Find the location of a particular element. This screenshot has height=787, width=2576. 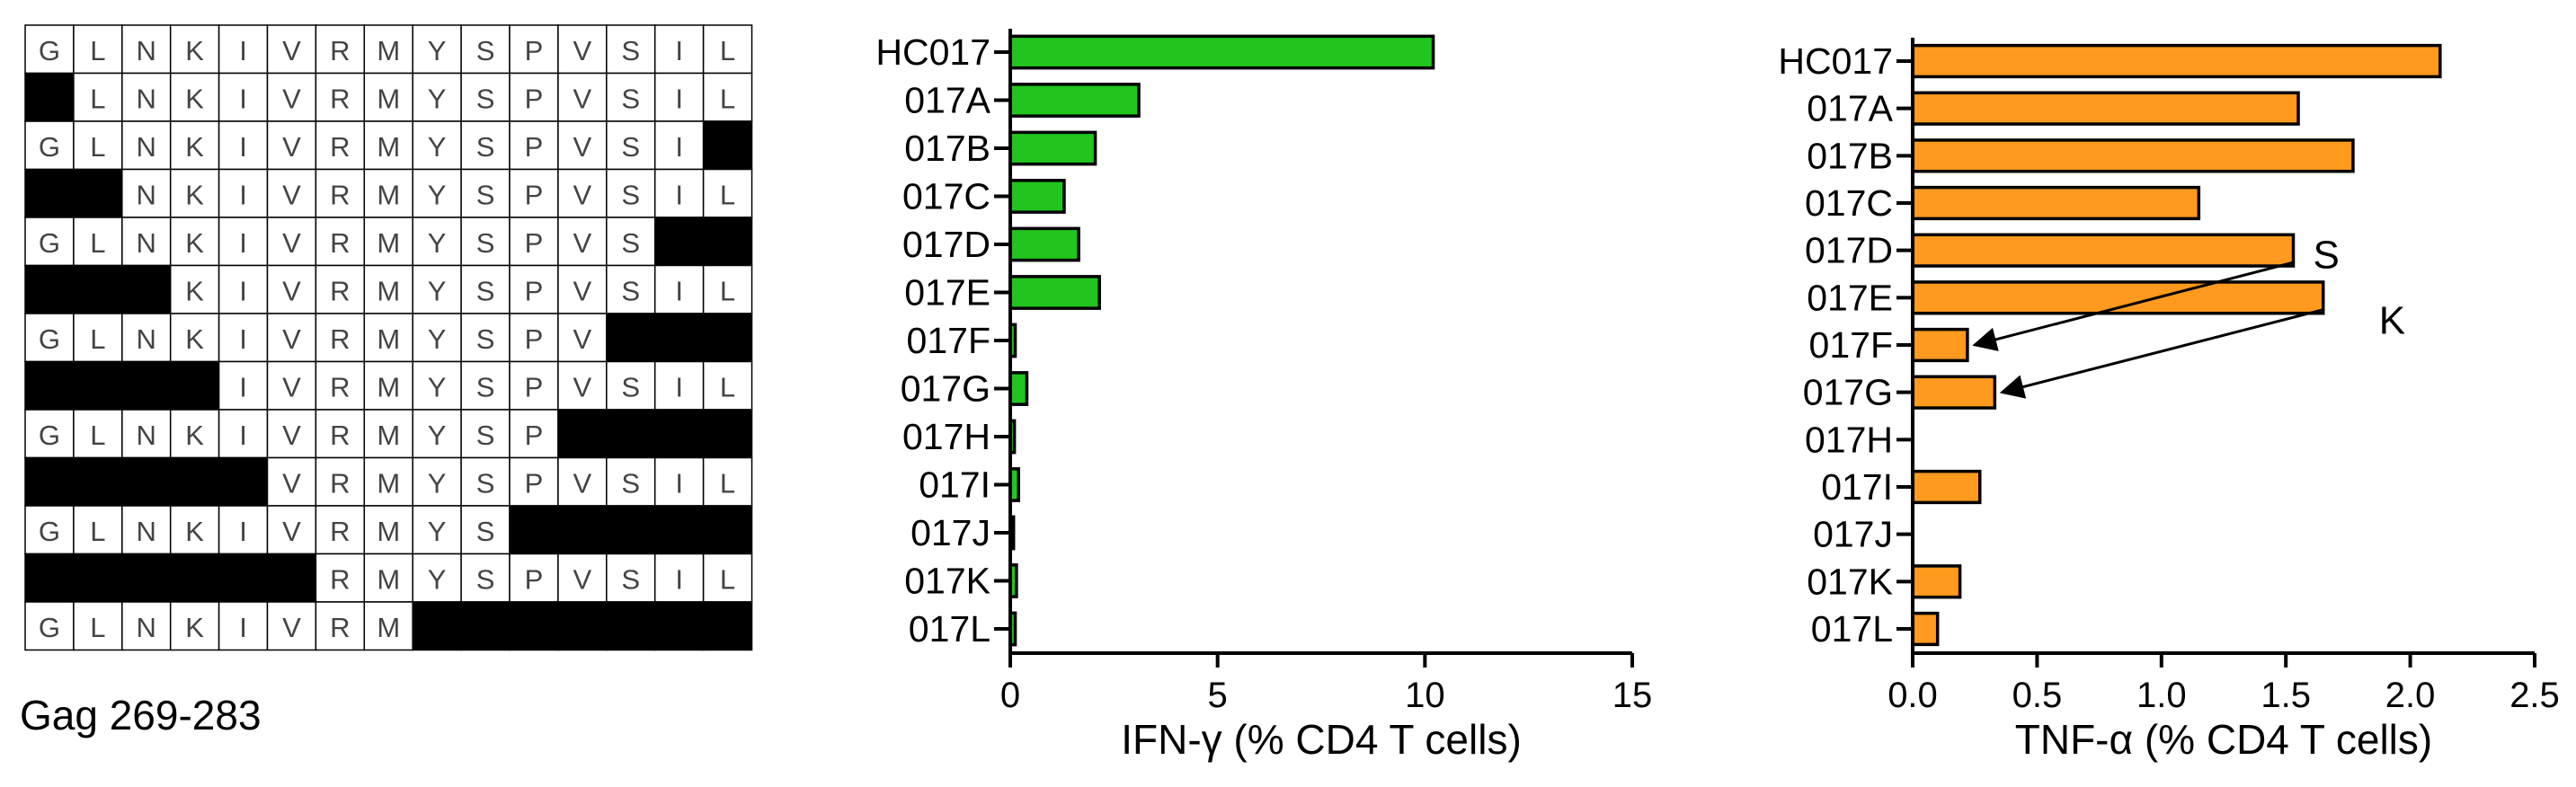

x-tick-label: 10 is located at coordinates (1425, 696).